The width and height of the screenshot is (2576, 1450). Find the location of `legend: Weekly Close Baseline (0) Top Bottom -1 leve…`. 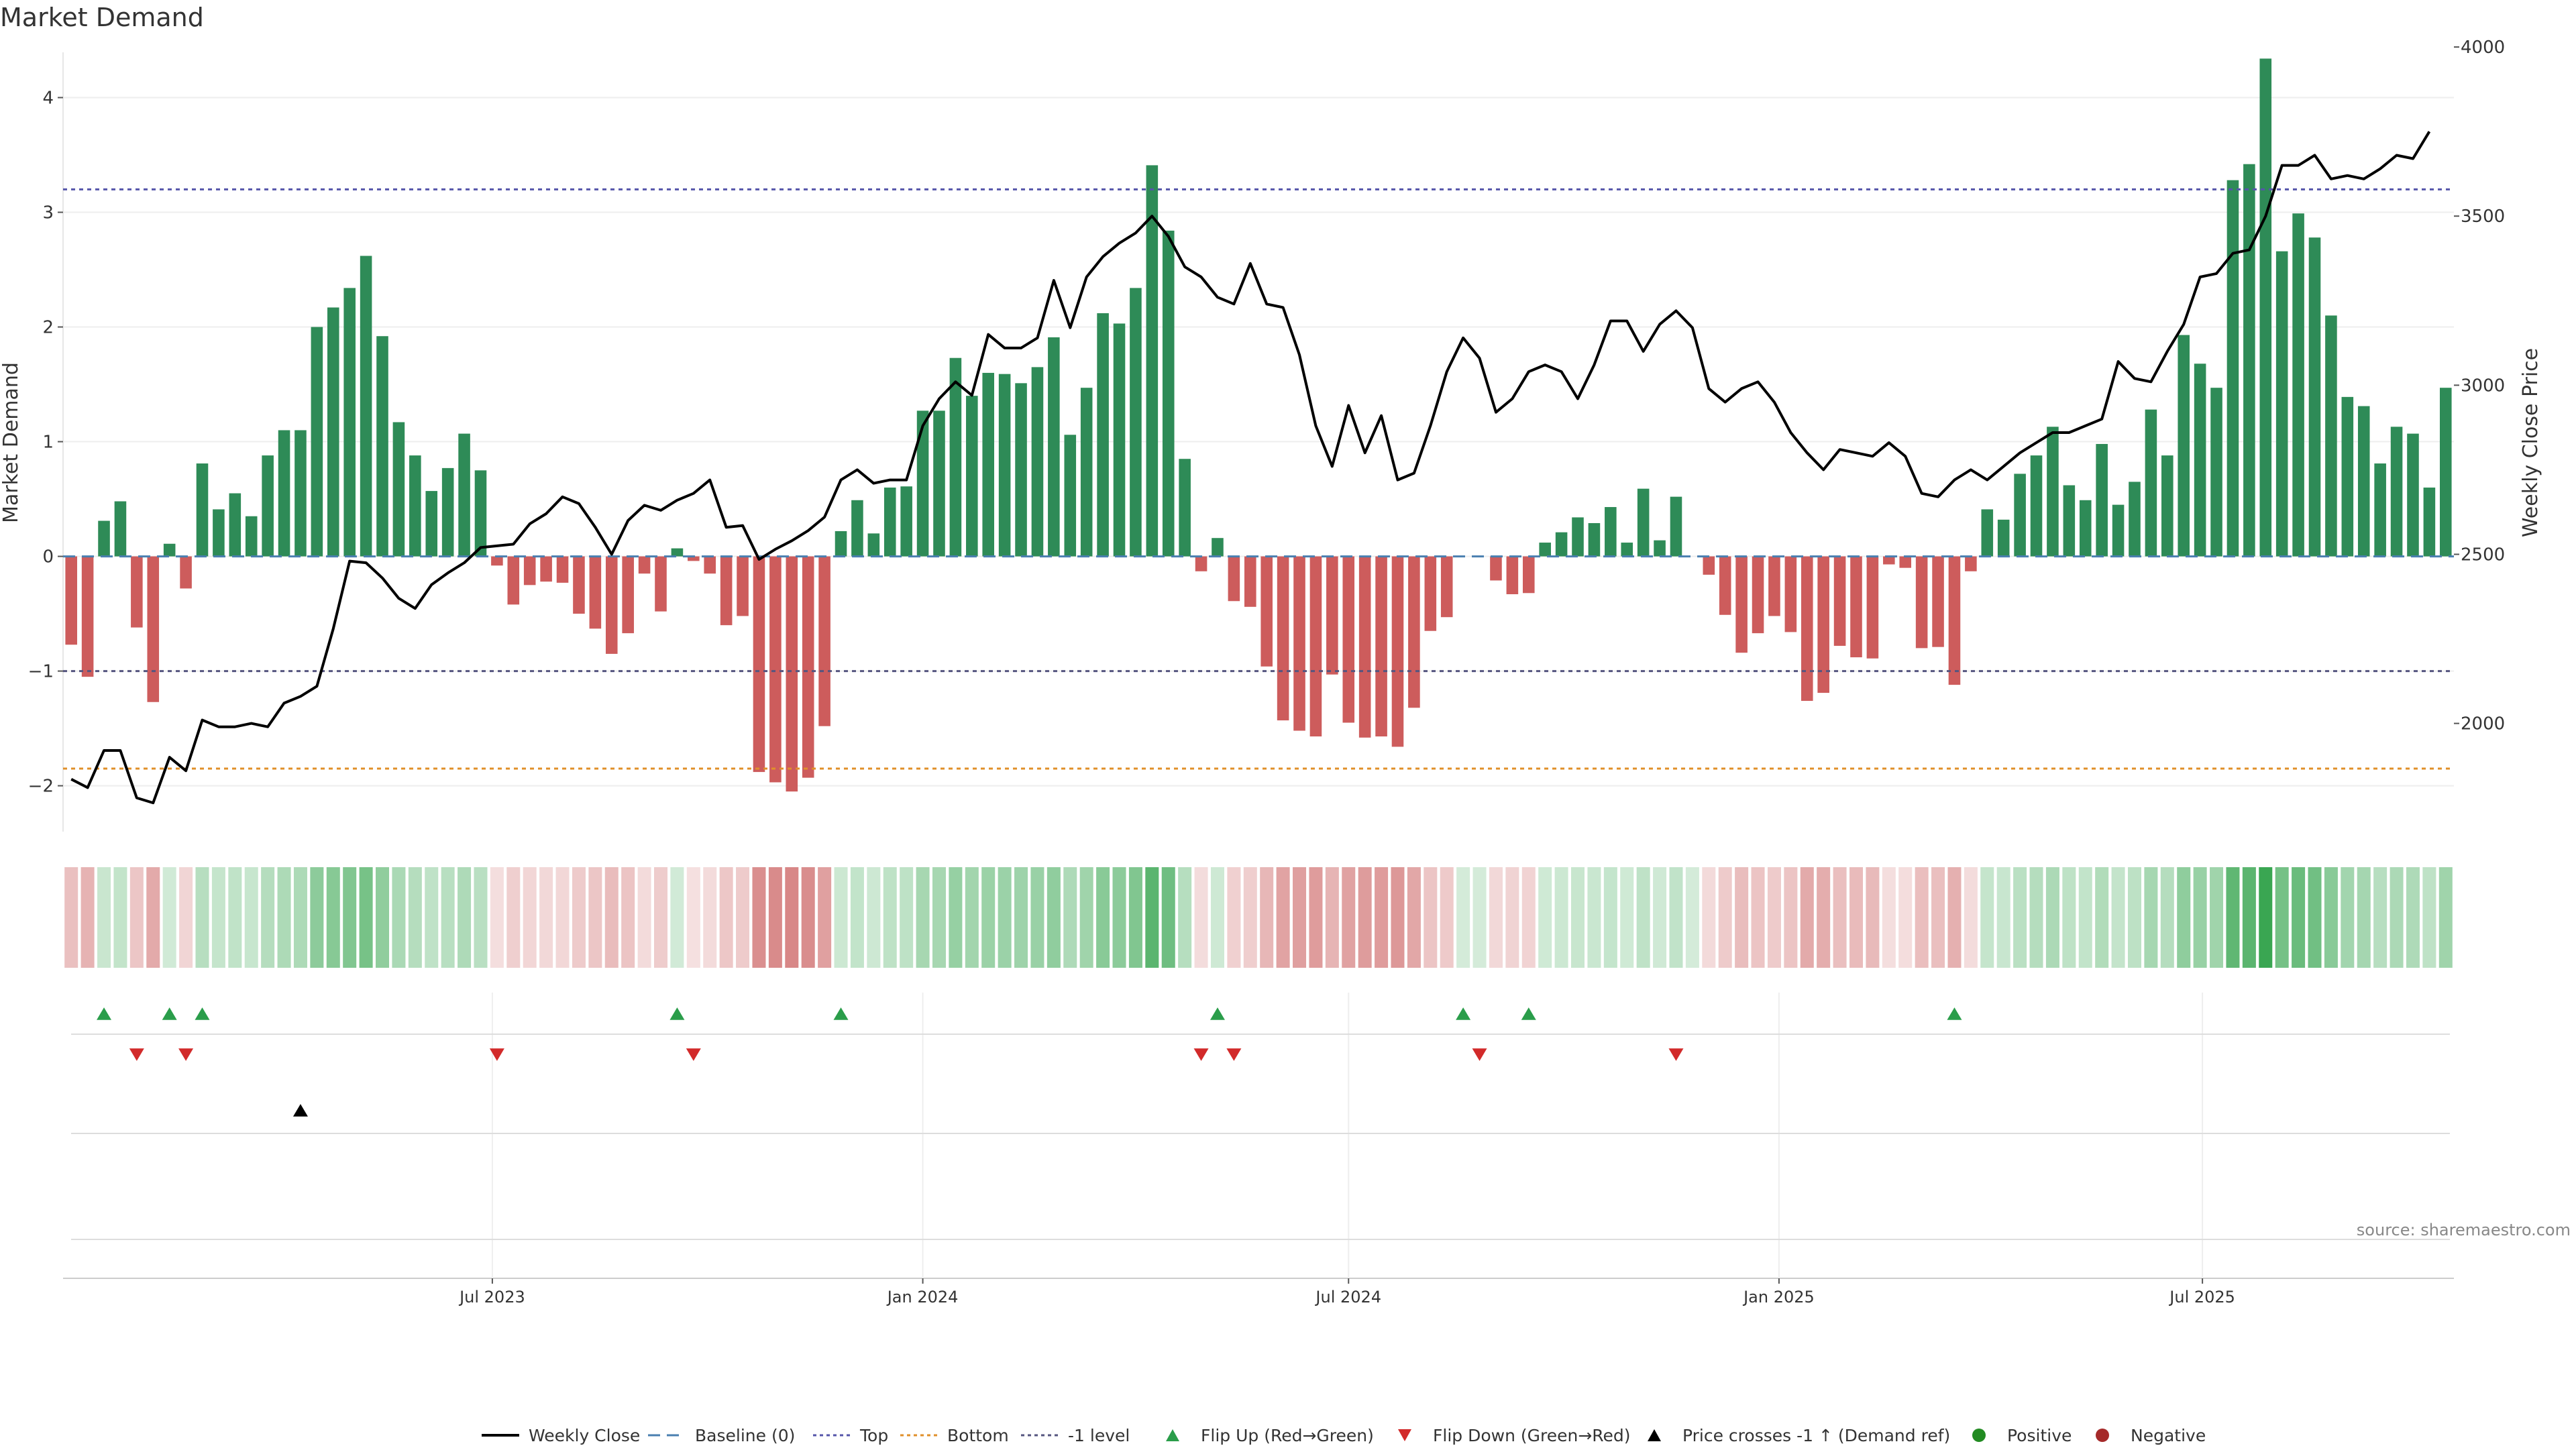

legend: Weekly Close Baseline (0) Top Bottom -1 leve… is located at coordinates (1288, 1435).